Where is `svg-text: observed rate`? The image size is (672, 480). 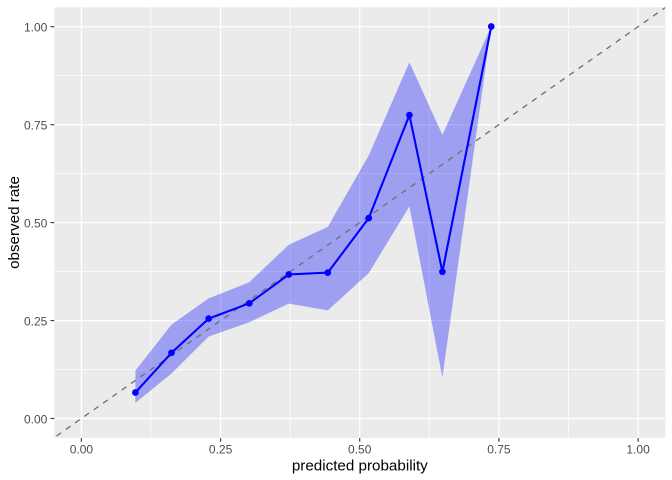 svg-text: observed rate is located at coordinates (14, 222).